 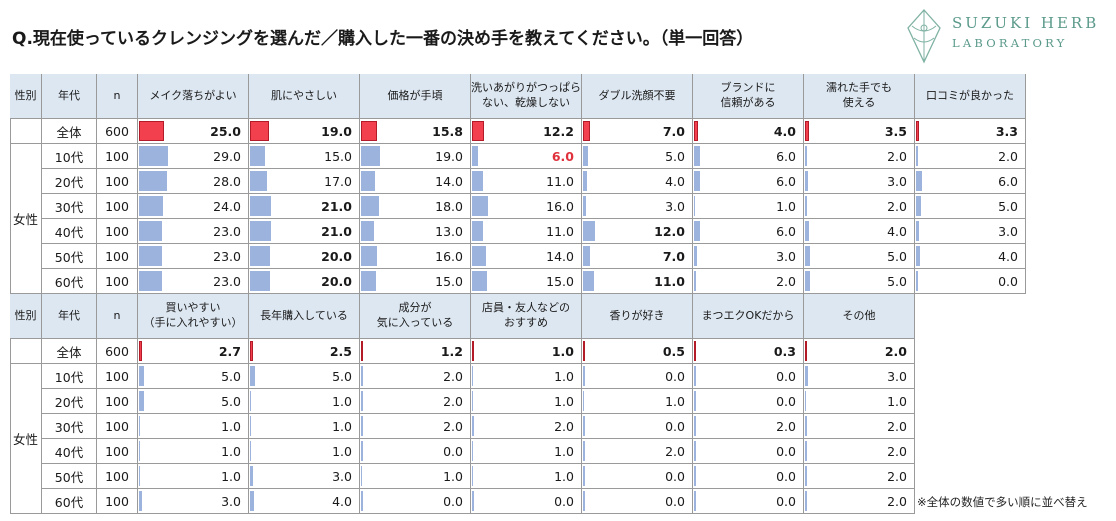 What do you see at coordinates (336, 131) in the screenshot?
I see `data-value: 19.0` at bounding box center [336, 131].